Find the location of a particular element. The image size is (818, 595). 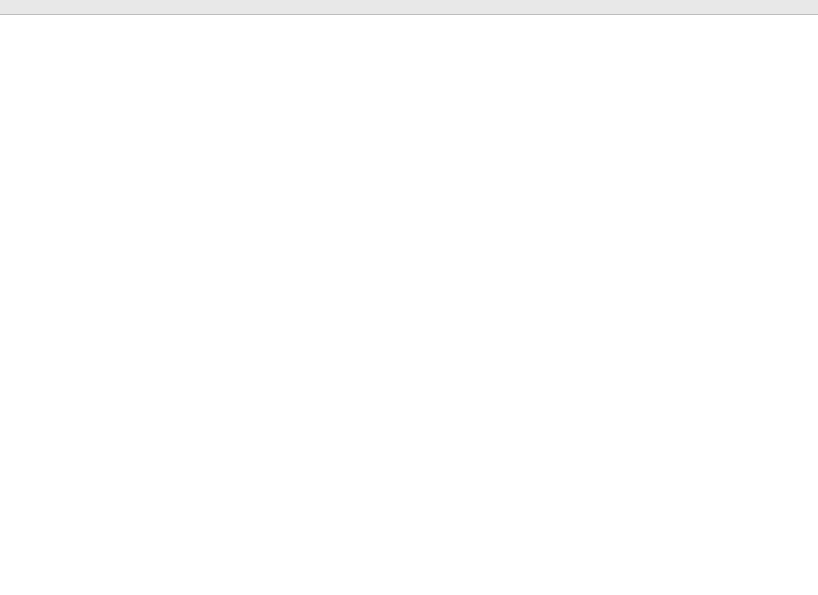

column-header-bar is located at coordinates (409, 7).